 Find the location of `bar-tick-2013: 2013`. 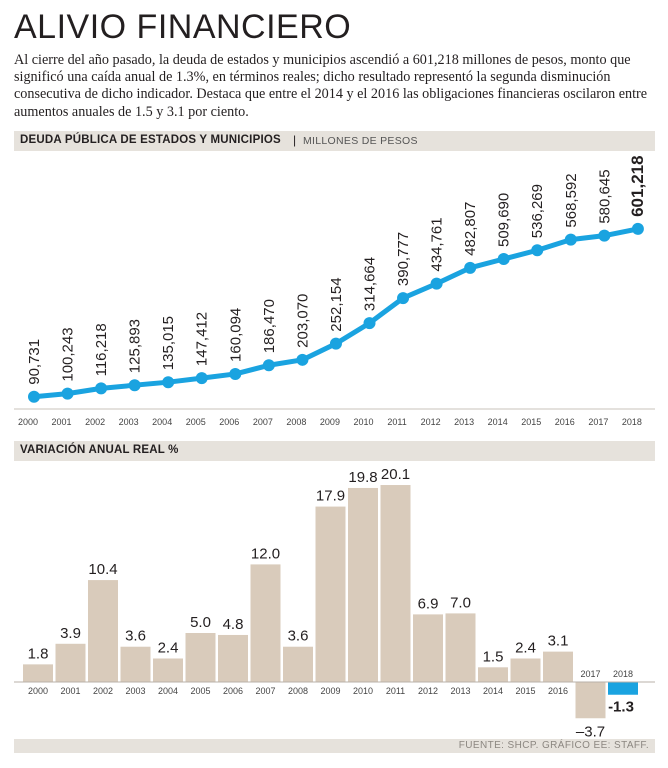

bar-tick-2013: 2013 is located at coordinates (460, 691).